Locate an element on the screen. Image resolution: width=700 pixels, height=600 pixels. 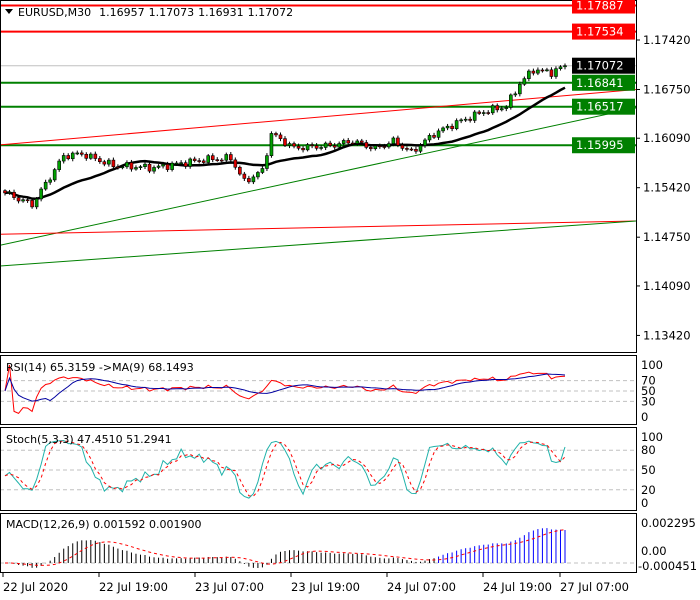
trend-line is located at coordinates (318, 227).